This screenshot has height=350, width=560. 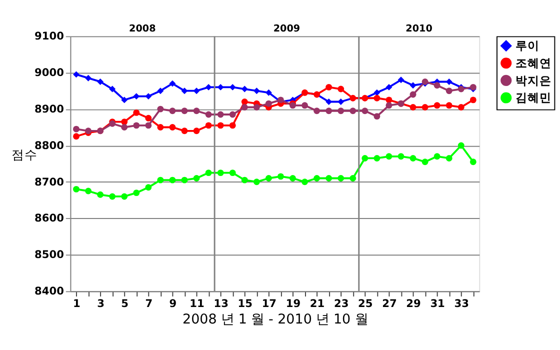 What do you see at coordinates (528, 45) in the screenshot?
I see `legend-label: 루이` at bounding box center [528, 45].